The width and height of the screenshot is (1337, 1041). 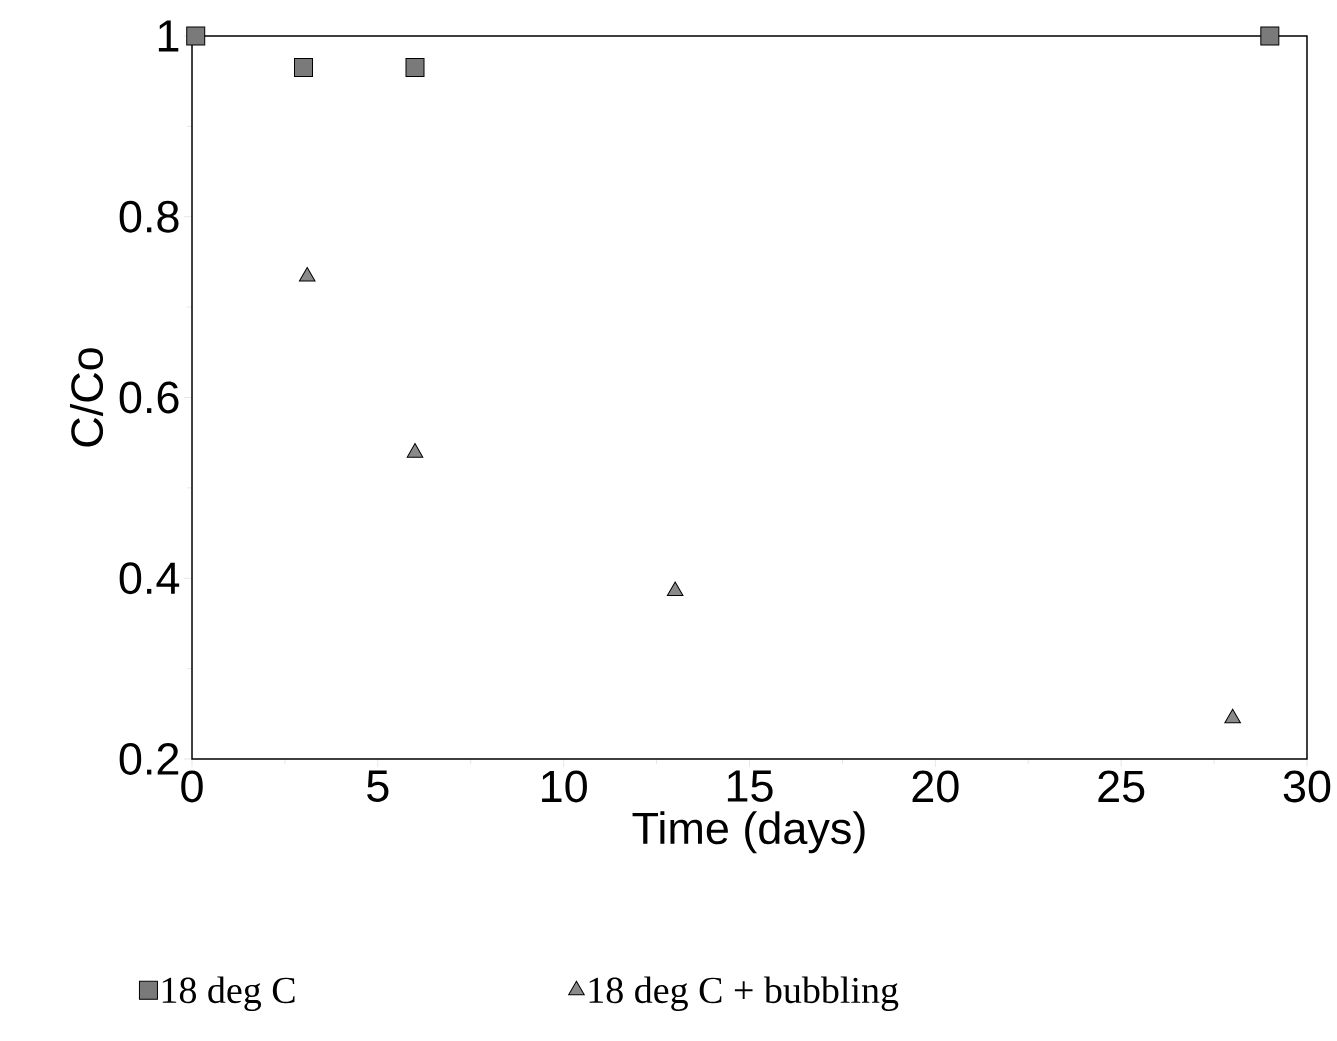 What do you see at coordinates (748, 832) in the screenshot?
I see `x-axis-title: Time (days)` at bounding box center [748, 832].